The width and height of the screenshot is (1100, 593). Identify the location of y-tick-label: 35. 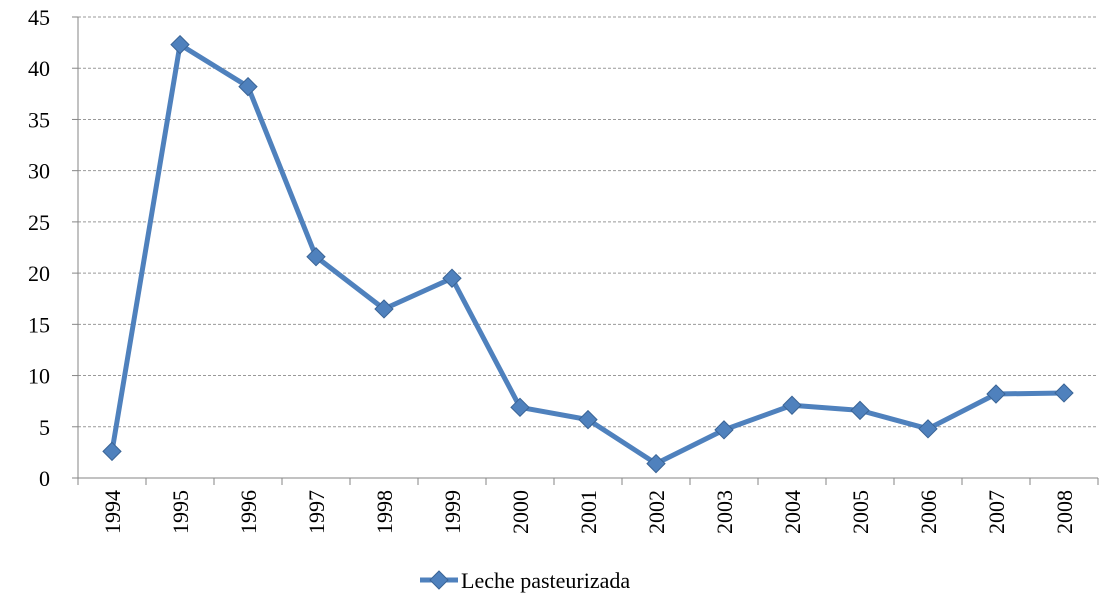
(39, 119).